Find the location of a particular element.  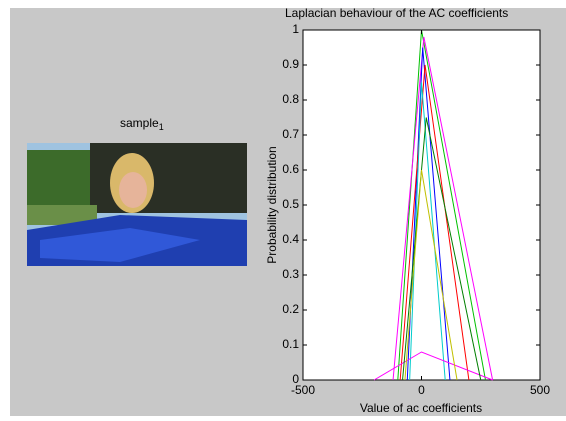

y-tick-label: 0.1 is located at coordinates (290, 344).